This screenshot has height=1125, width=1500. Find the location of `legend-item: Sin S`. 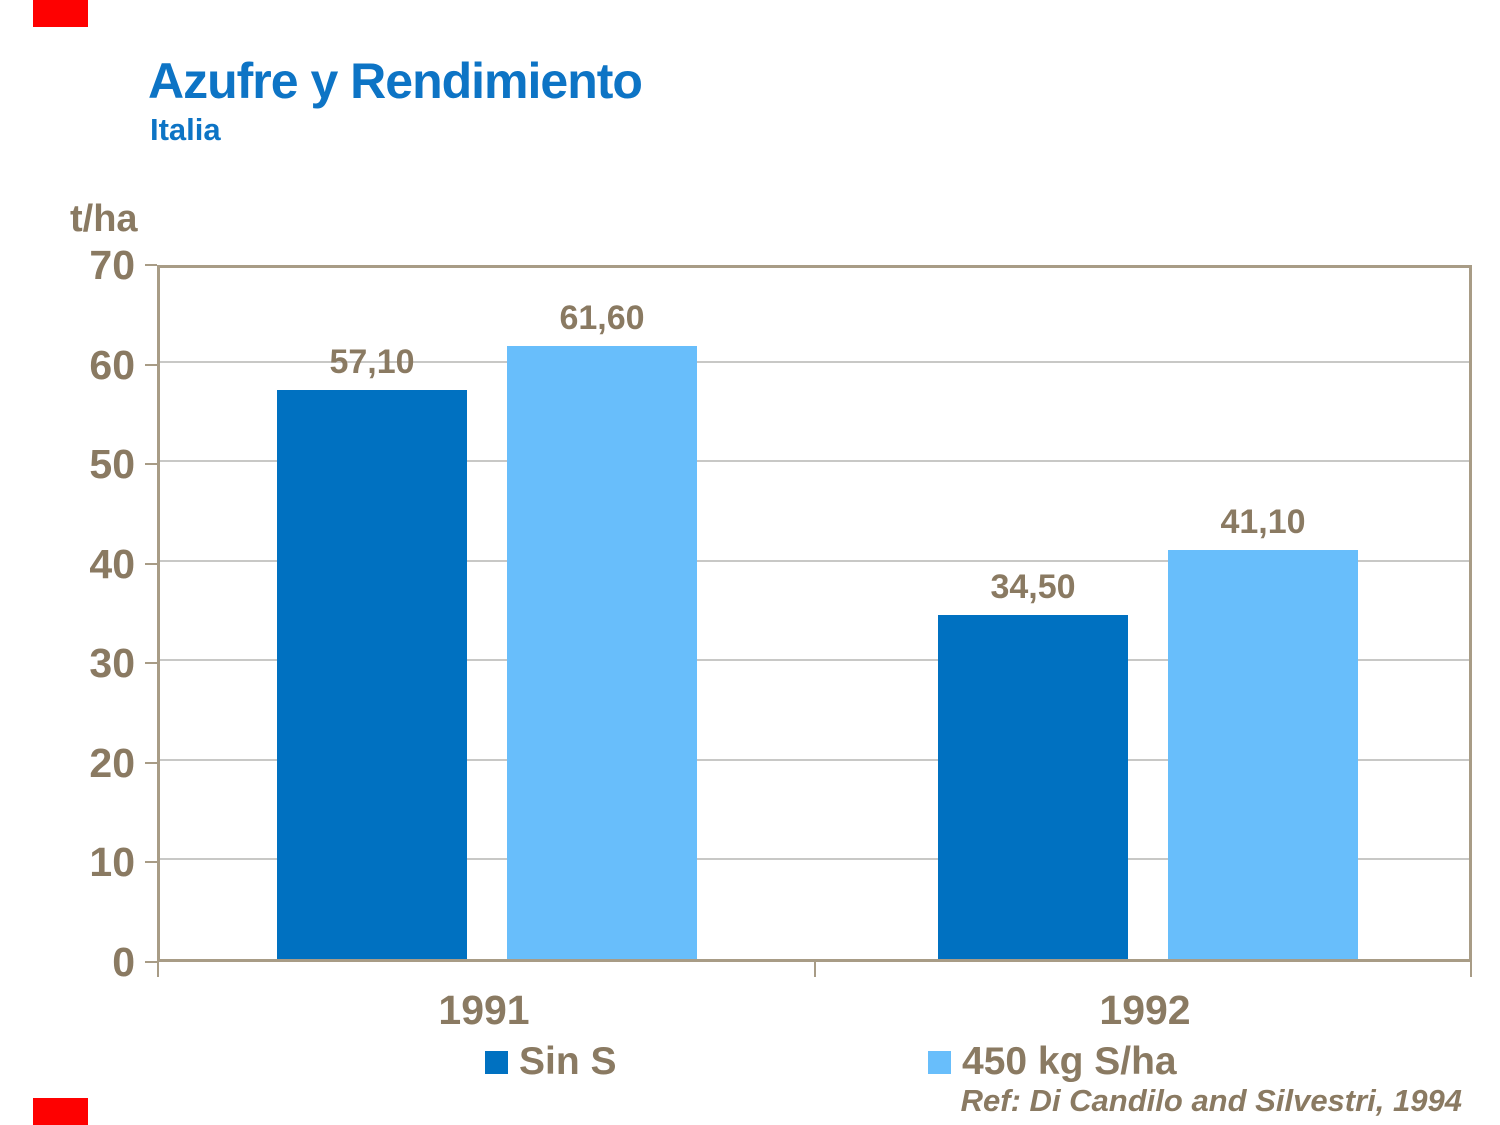

legend-item: Sin S is located at coordinates (551, 1062).